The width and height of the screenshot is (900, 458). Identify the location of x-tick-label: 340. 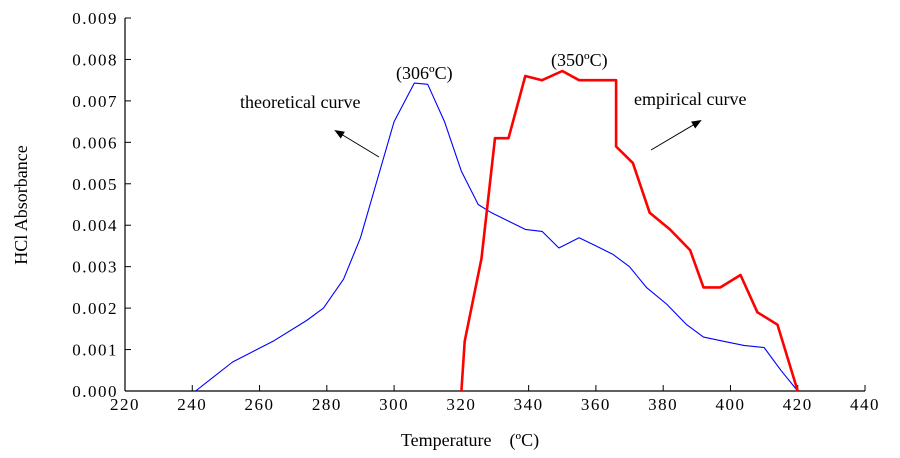
(529, 404).